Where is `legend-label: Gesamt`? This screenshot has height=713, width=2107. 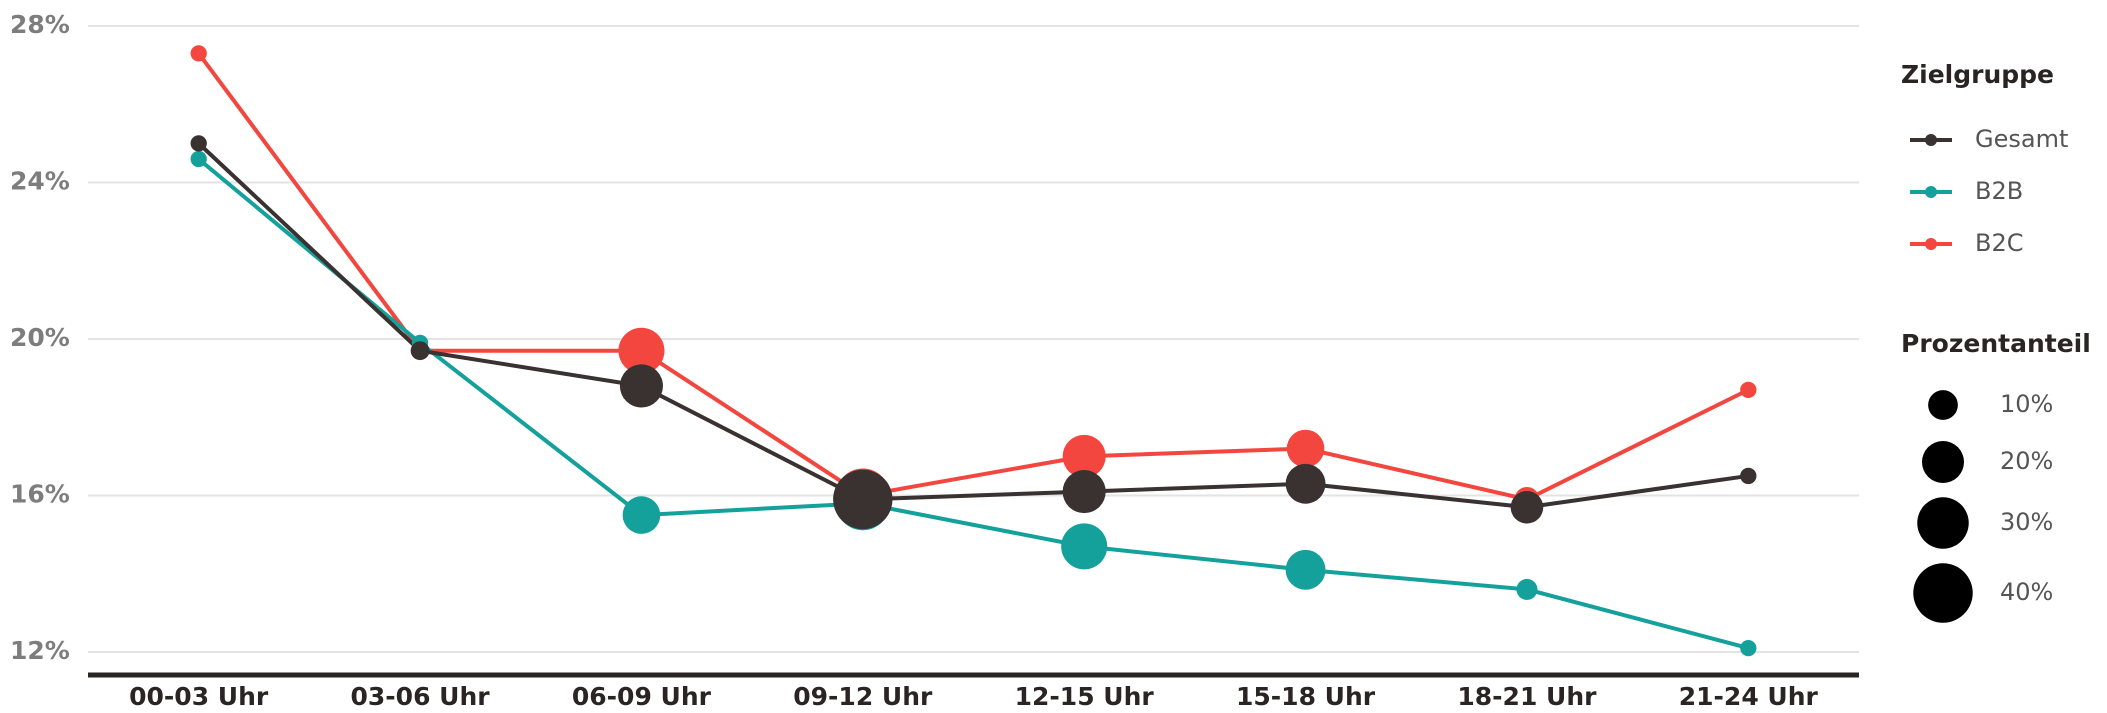 legend-label: Gesamt is located at coordinates (2021, 139).